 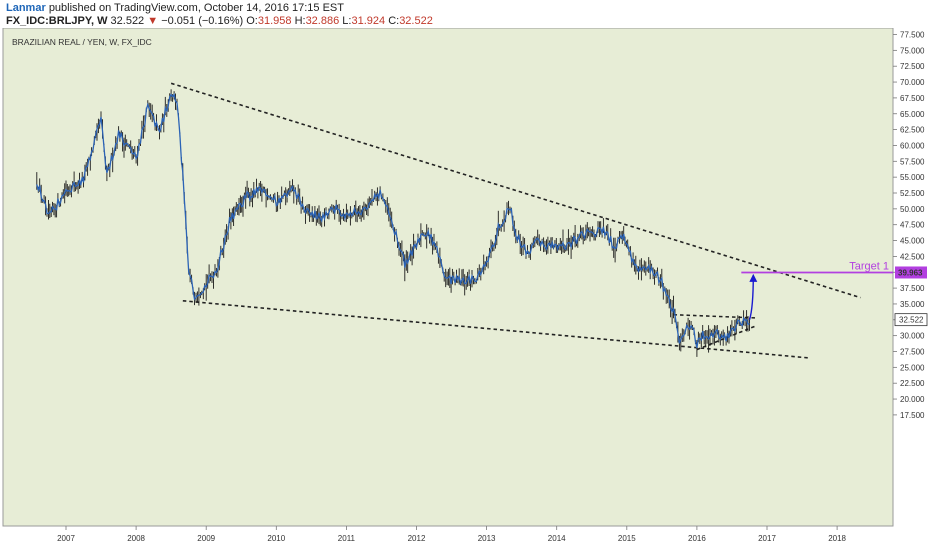 I want to click on y-tick-label: 27.500, so click(x=912, y=352).